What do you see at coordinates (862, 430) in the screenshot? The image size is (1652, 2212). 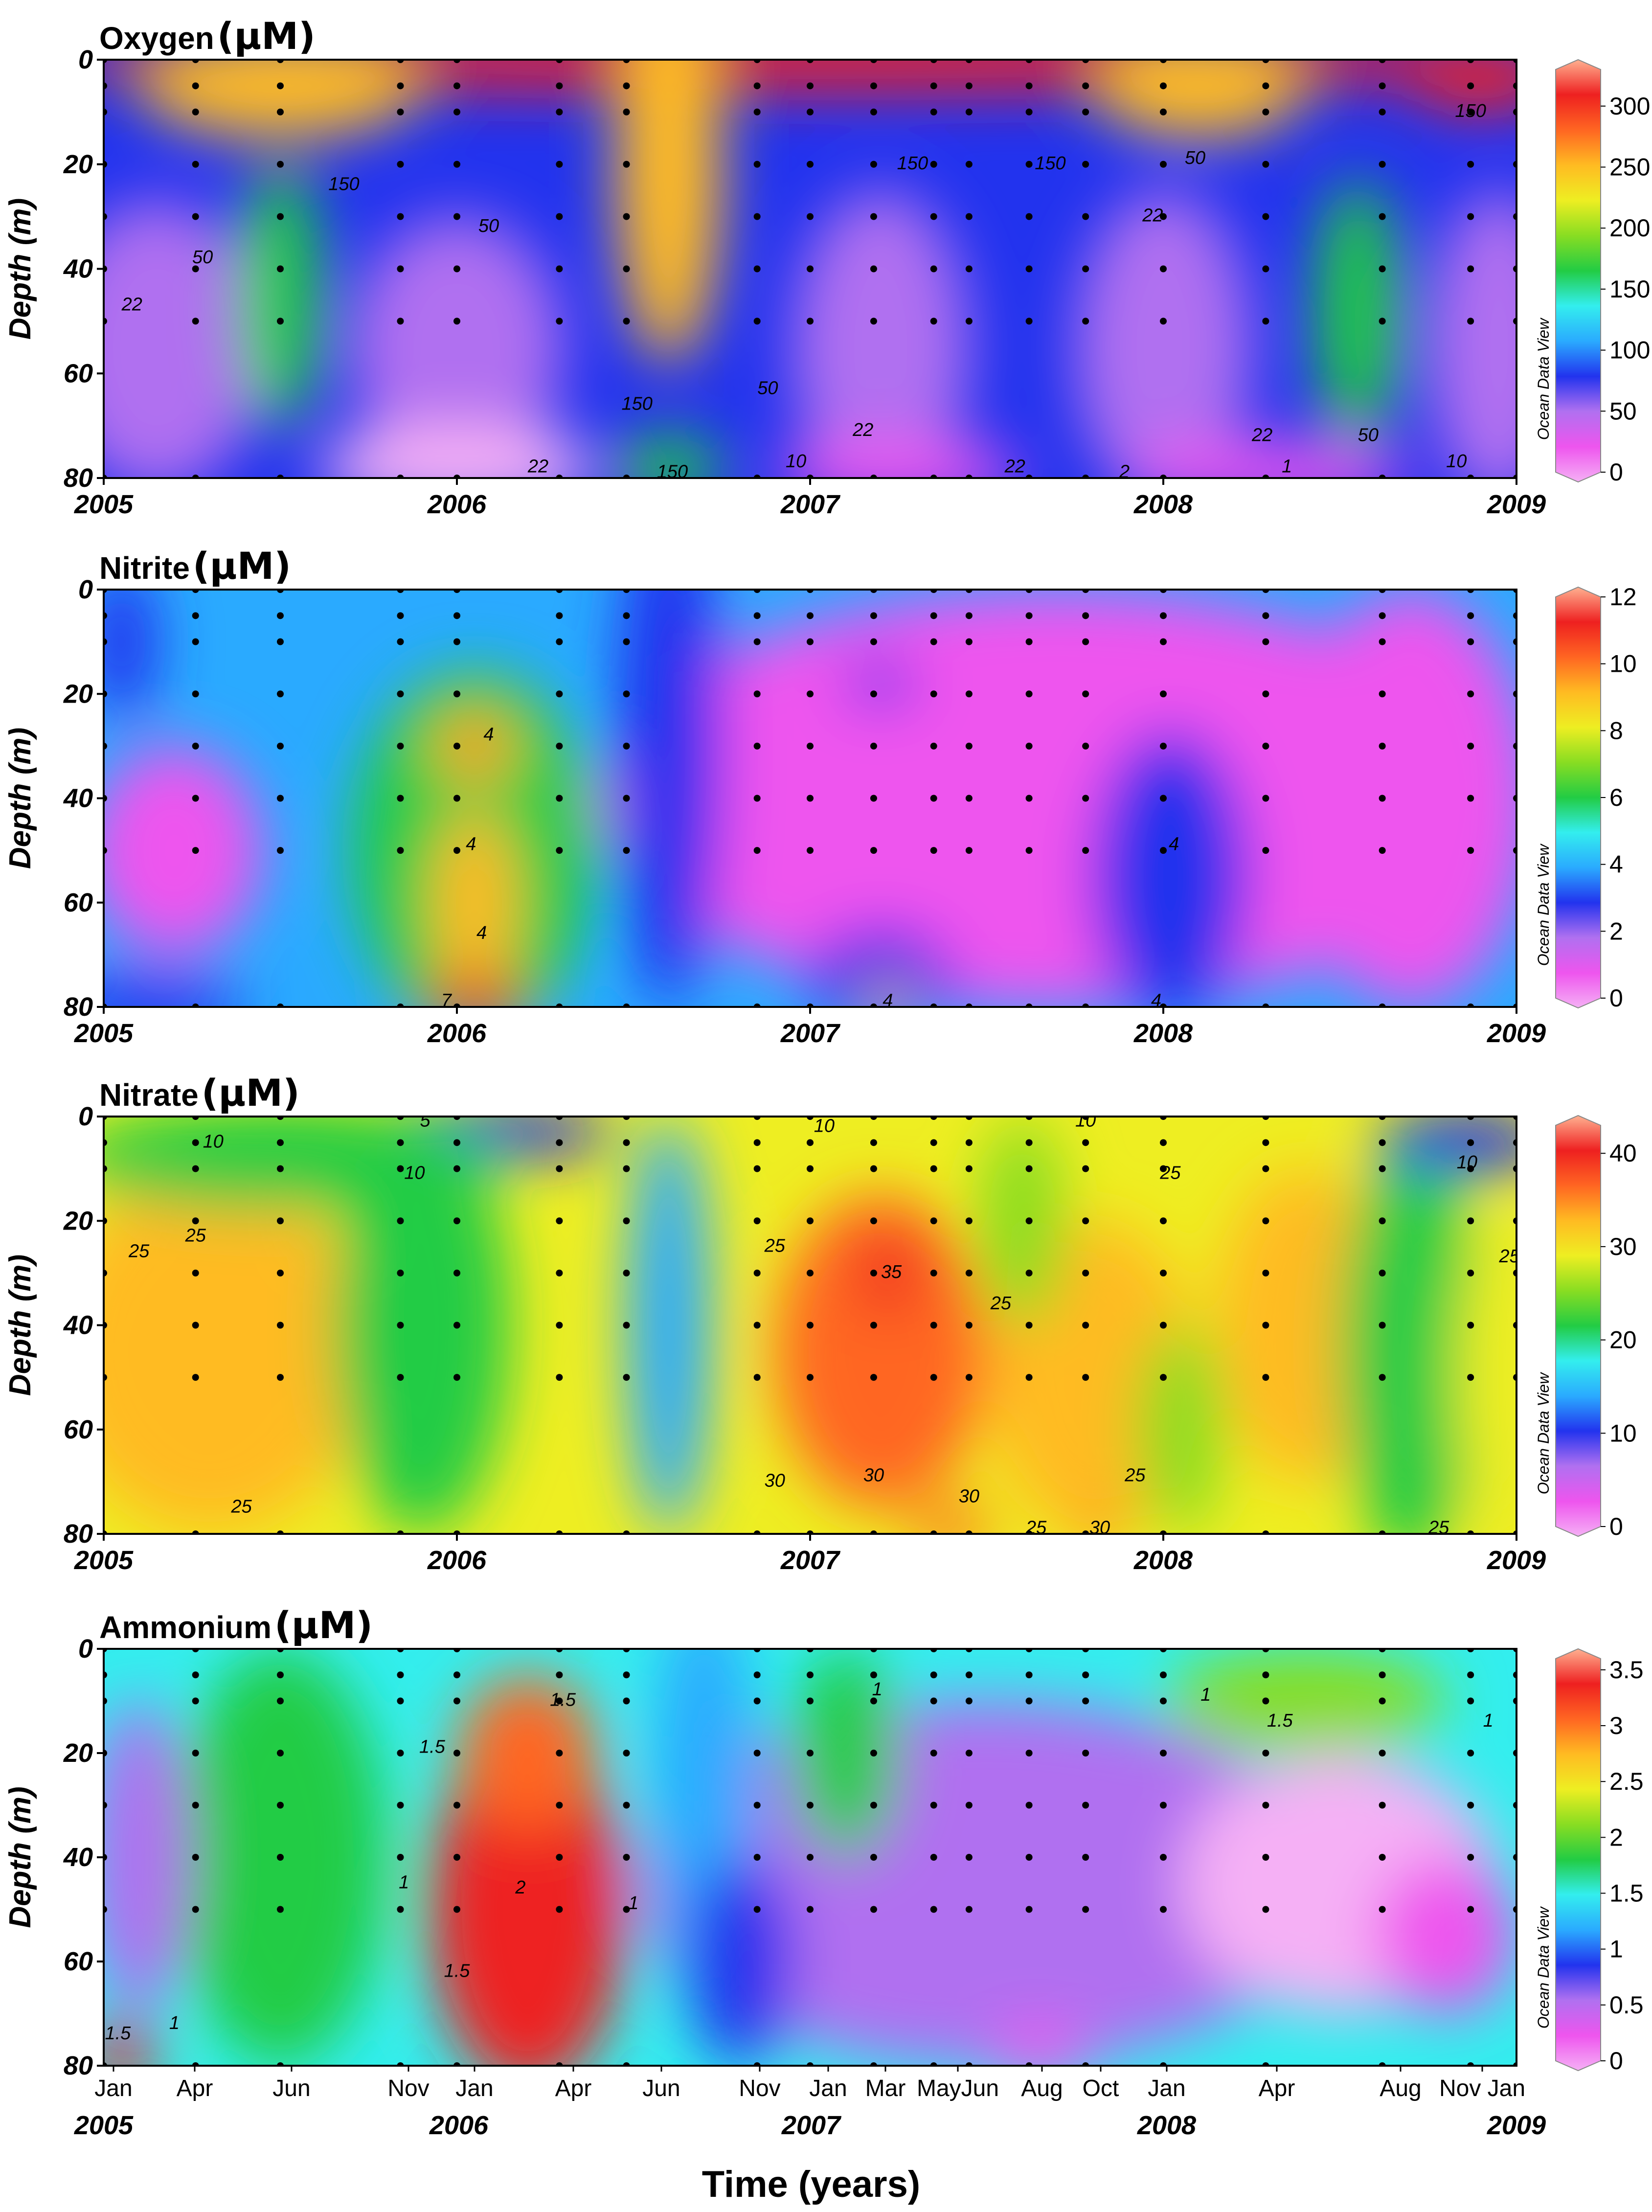 I see `contour-label: 22` at bounding box center [862, 430].